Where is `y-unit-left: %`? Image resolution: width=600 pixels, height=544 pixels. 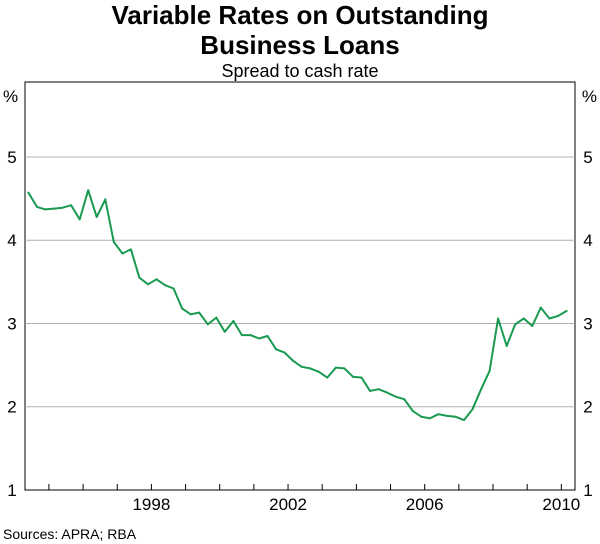 y-unit-left: % is located at coordinates (10, 96).